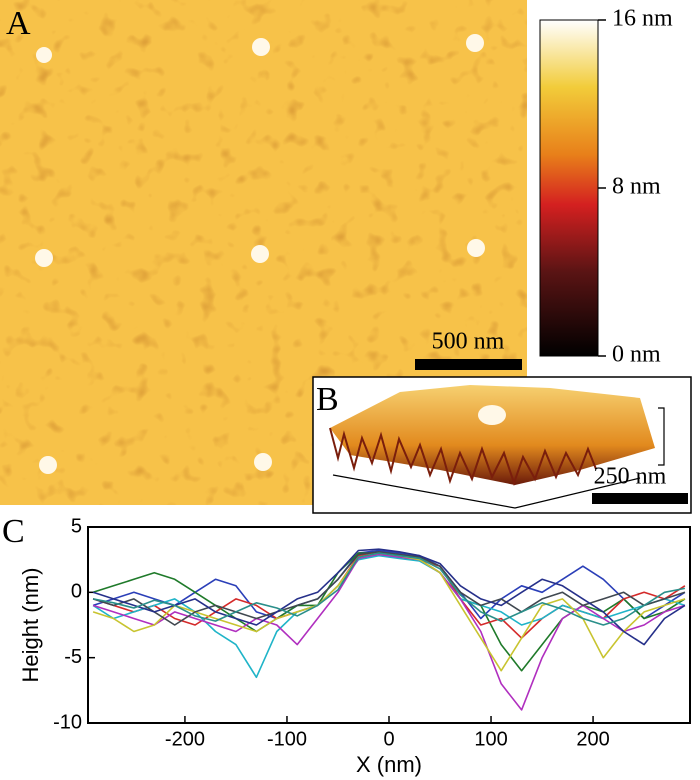  What do you see at coordinates (569, 188) in the screenshot?
I see `colorbar` at bounding box center [569, 188].